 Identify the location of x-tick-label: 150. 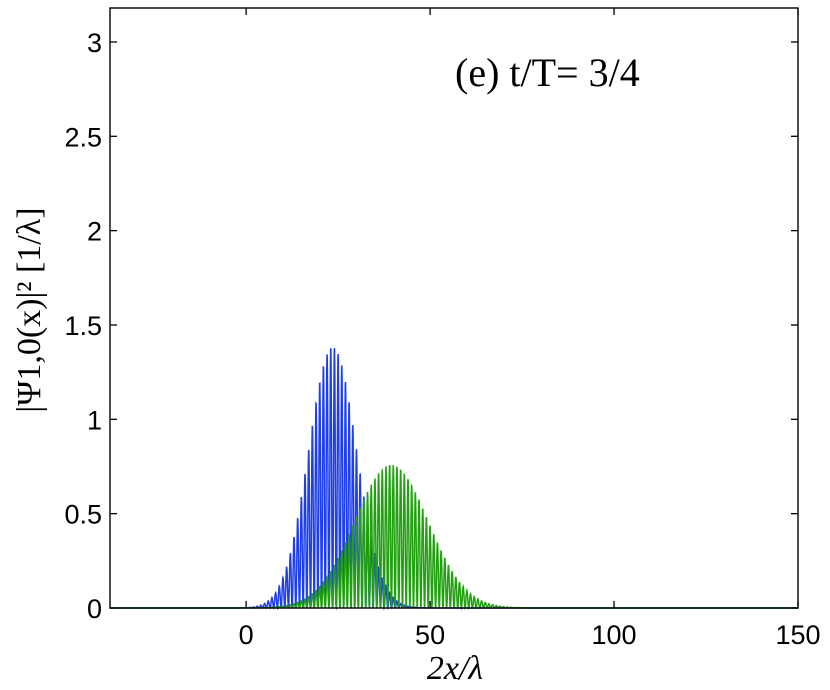
(797, 635).